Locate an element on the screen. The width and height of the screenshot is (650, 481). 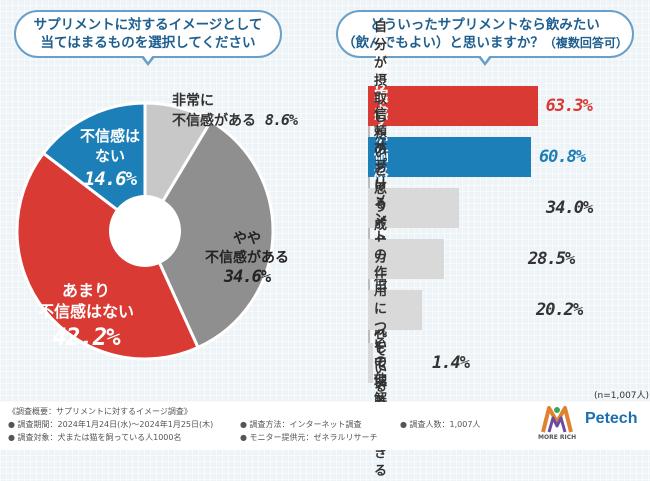
pie-label-somewhat-distrust-l2: 不信感がある is located at coordinates (247, 258).